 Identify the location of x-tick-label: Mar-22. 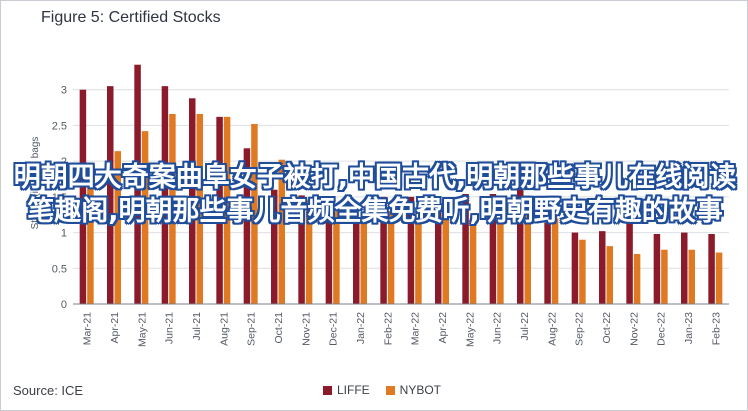
(416, 328).